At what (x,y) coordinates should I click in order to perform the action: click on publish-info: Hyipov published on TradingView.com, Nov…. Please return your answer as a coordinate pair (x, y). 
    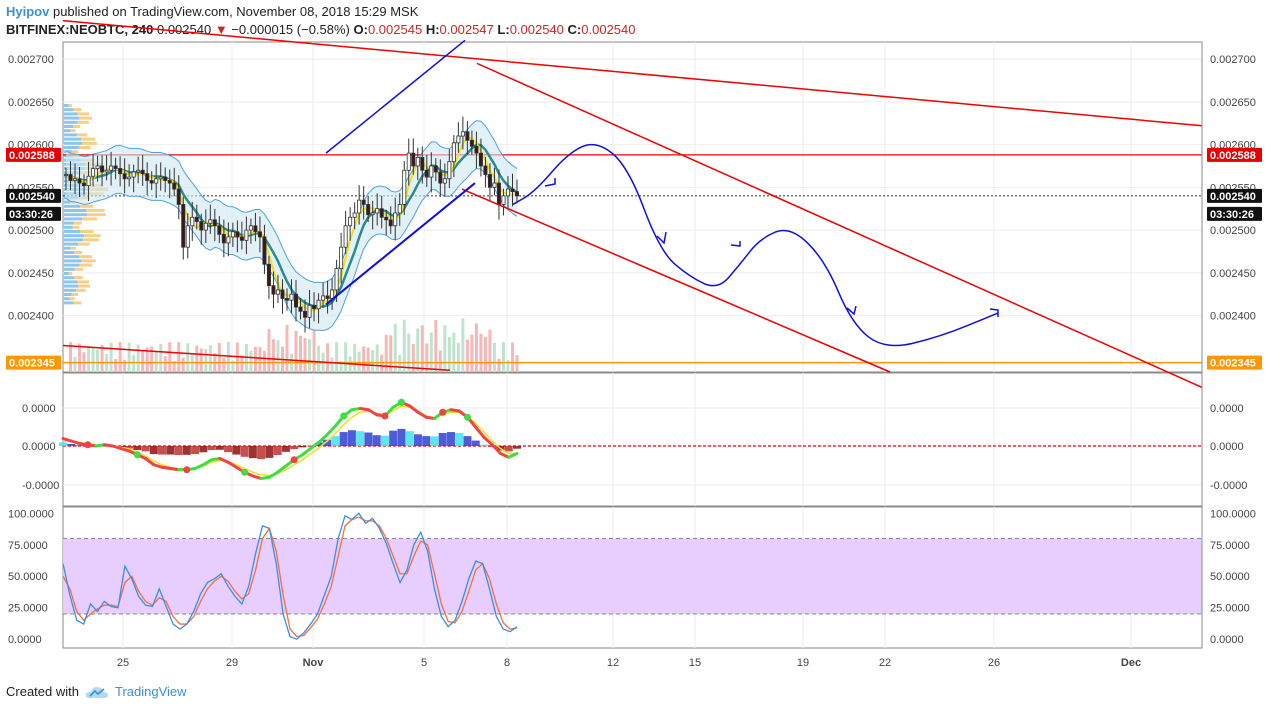
    Looking at the image, I should click on (212, 11).